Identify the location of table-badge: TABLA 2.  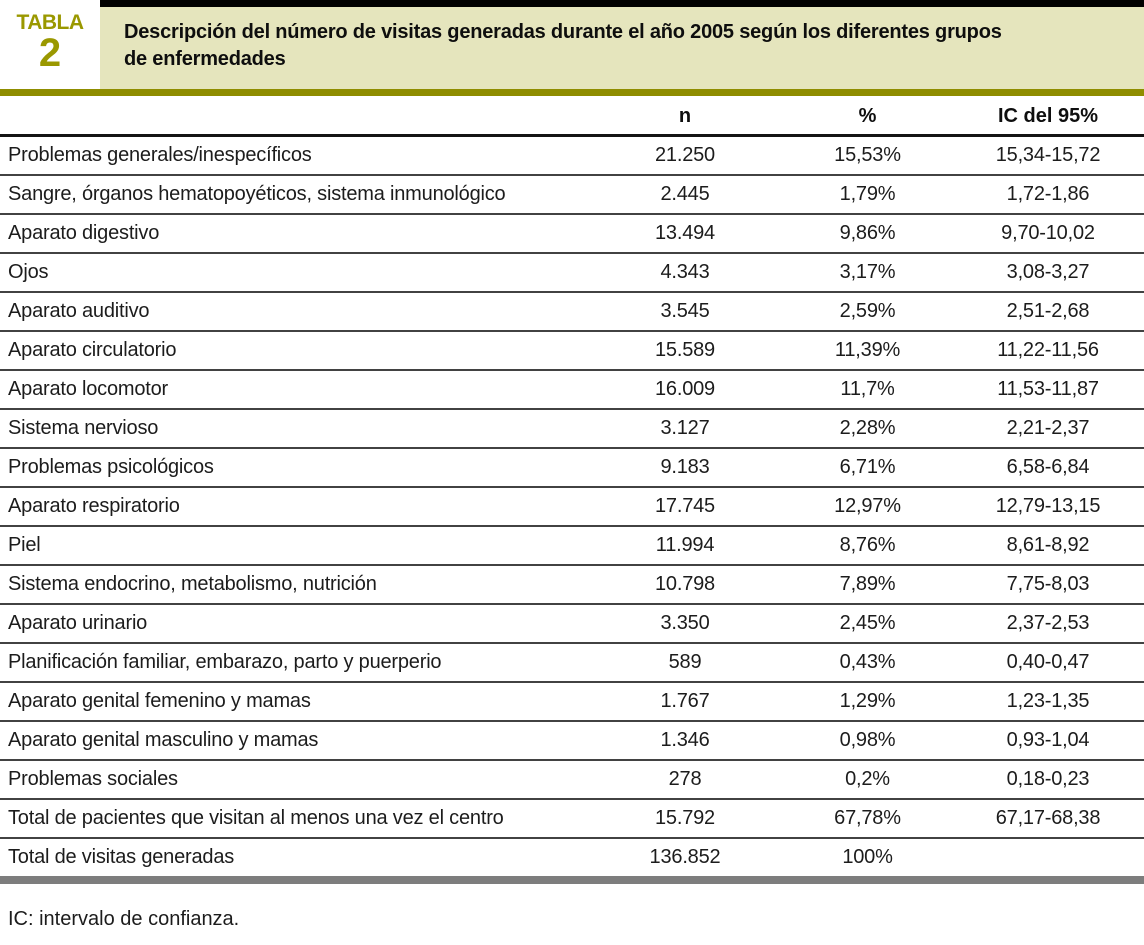
(50, 48).